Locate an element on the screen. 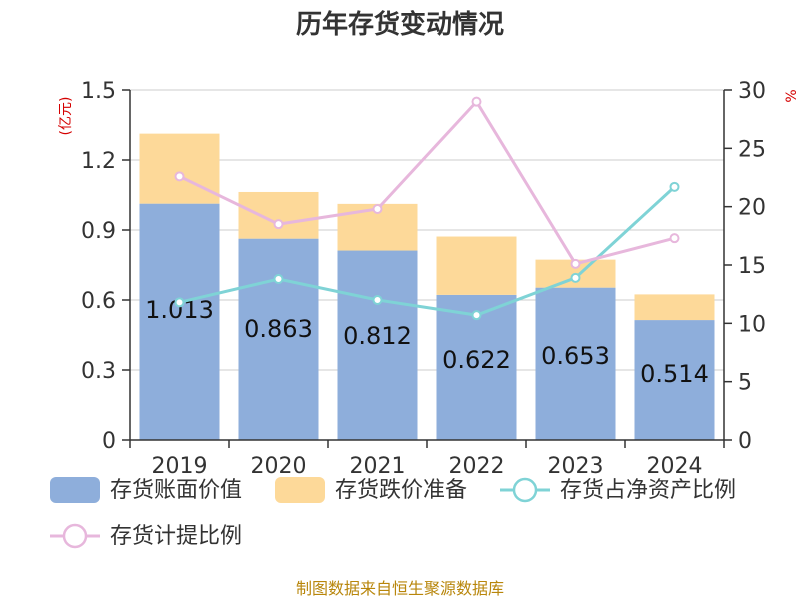 This screenshot has height=600, width=800. data-source-note: 制图数据来自恒生聚源数据库 is located at coordinates (400, 588).